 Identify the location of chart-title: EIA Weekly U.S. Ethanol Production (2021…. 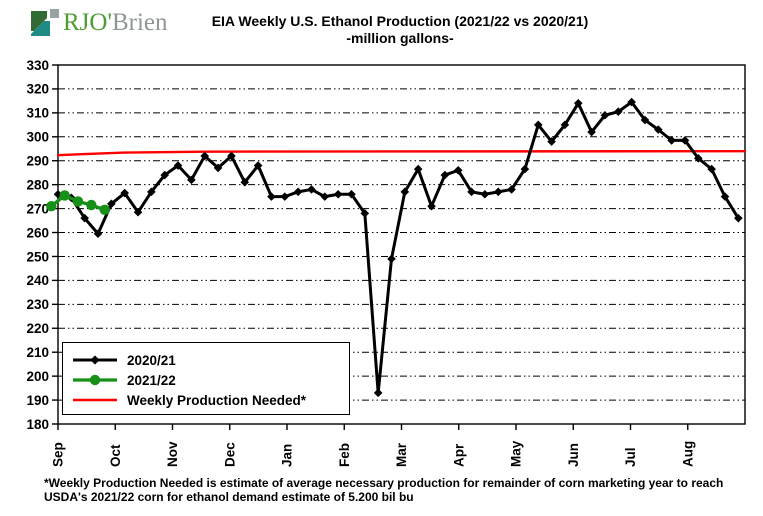
(400, 30).